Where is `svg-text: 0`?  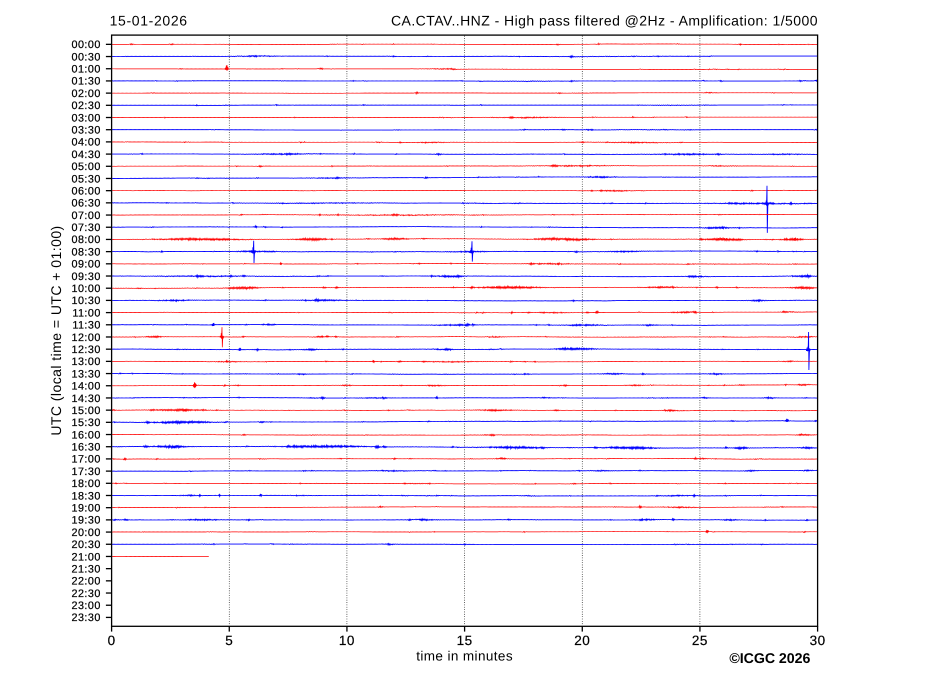 svg-text: 0 is located at coordinates (112, 640).